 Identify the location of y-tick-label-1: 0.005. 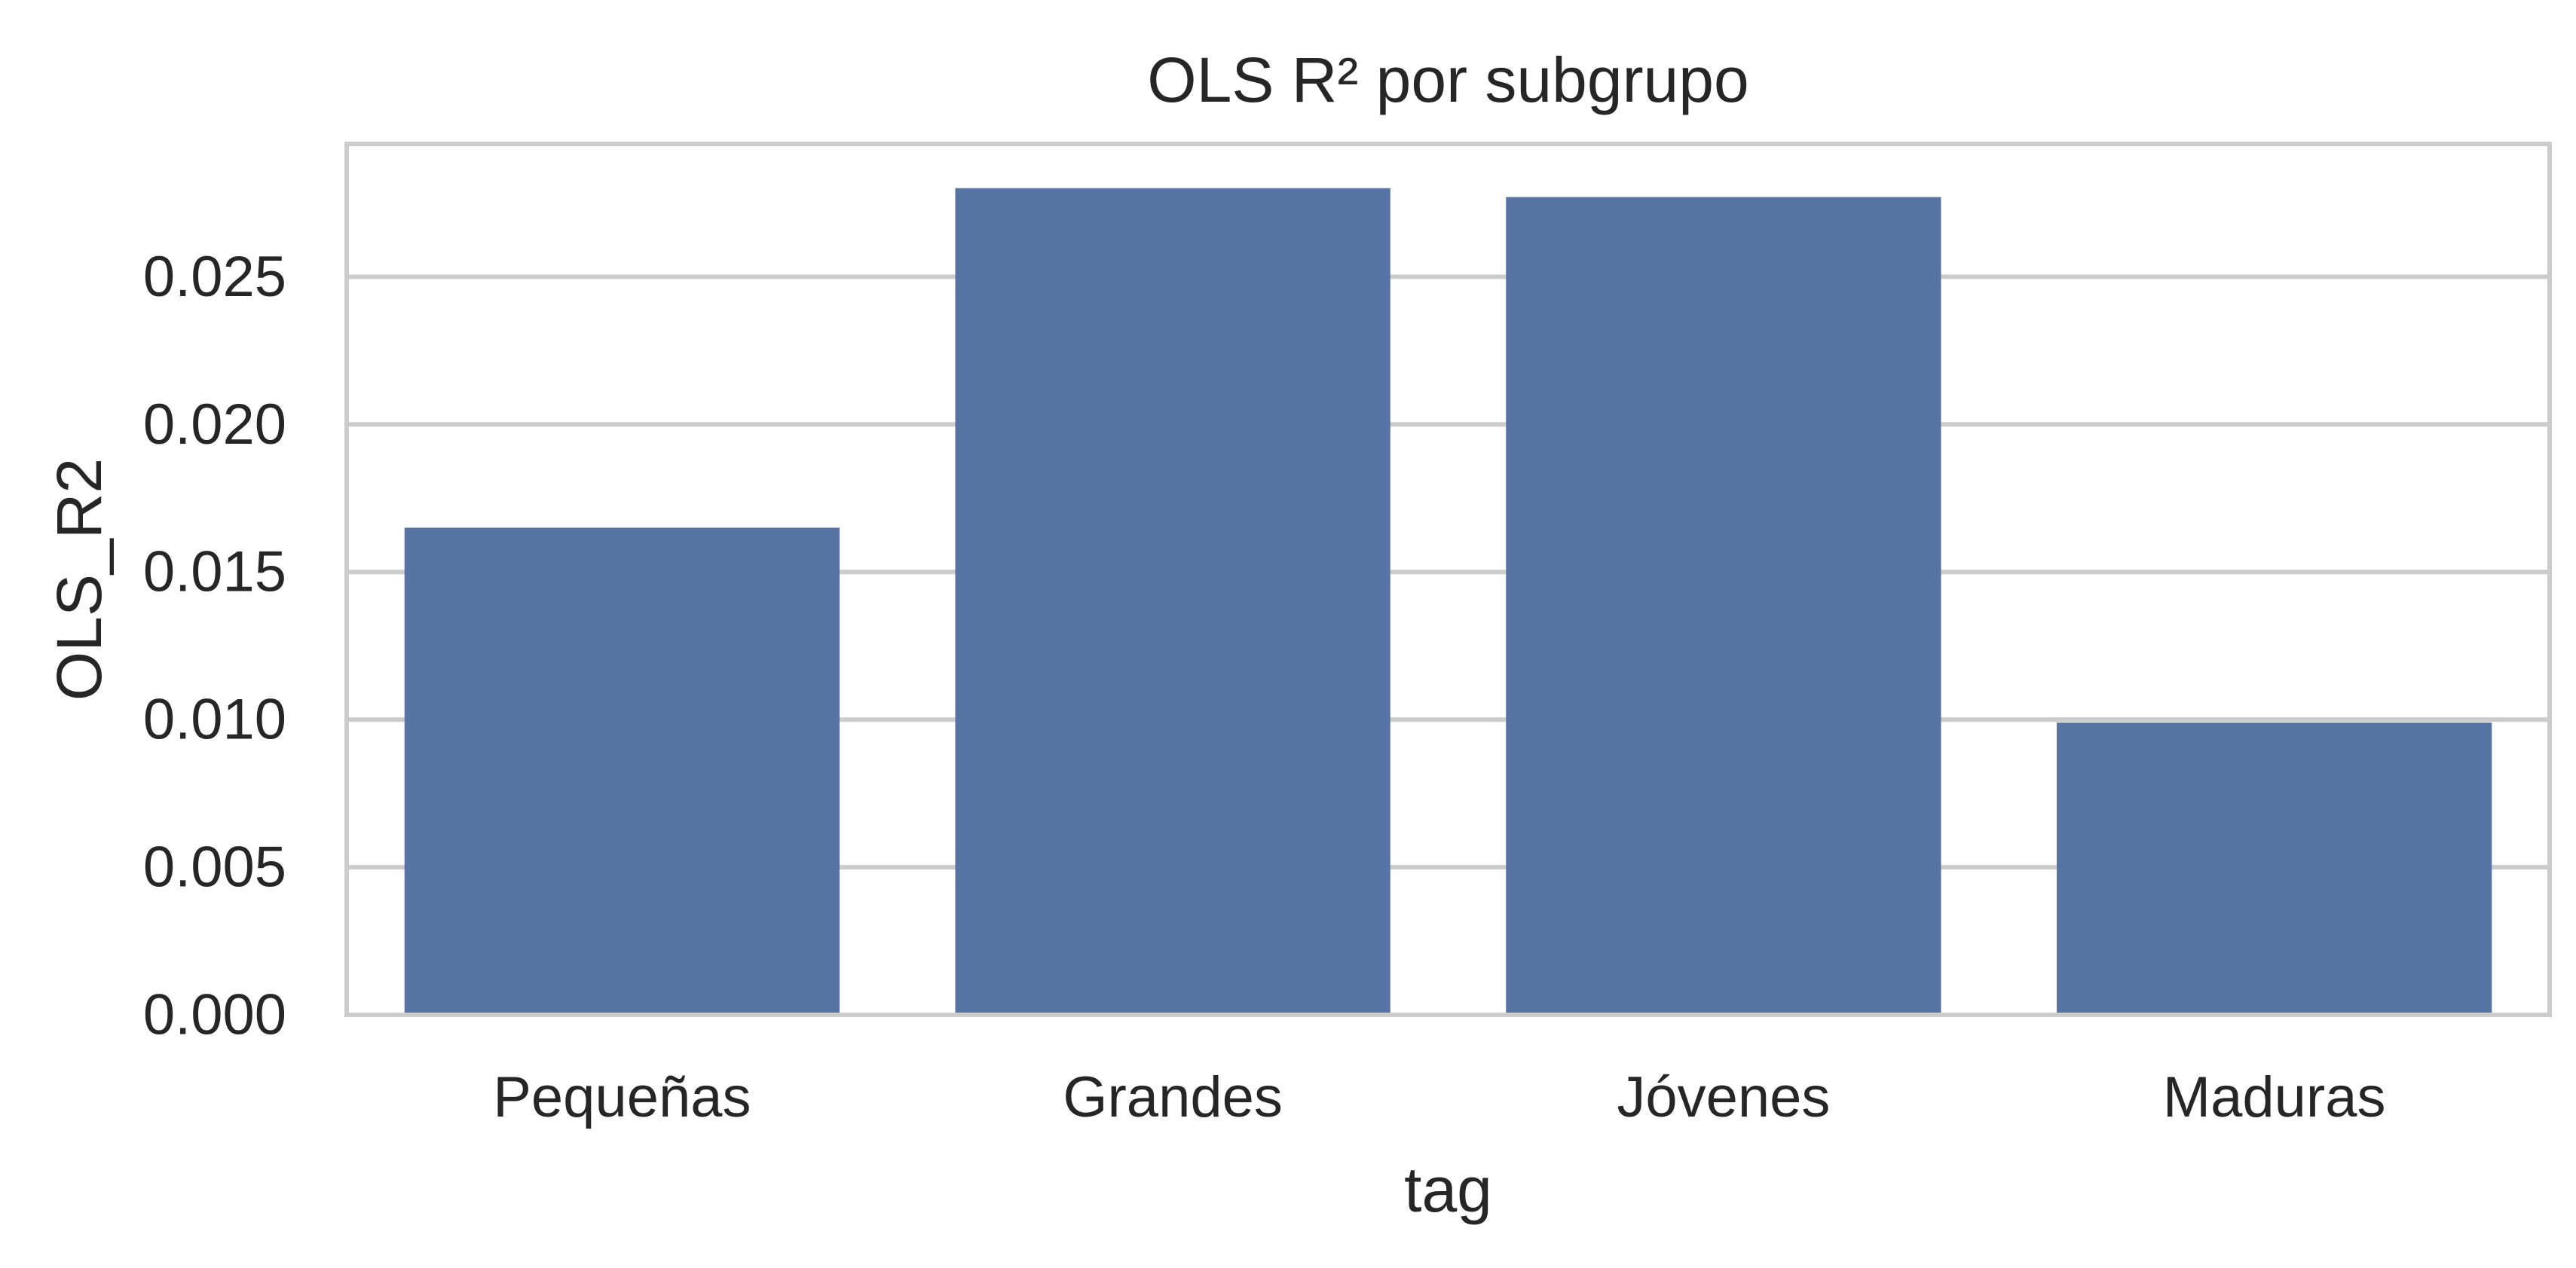
(214, 868).